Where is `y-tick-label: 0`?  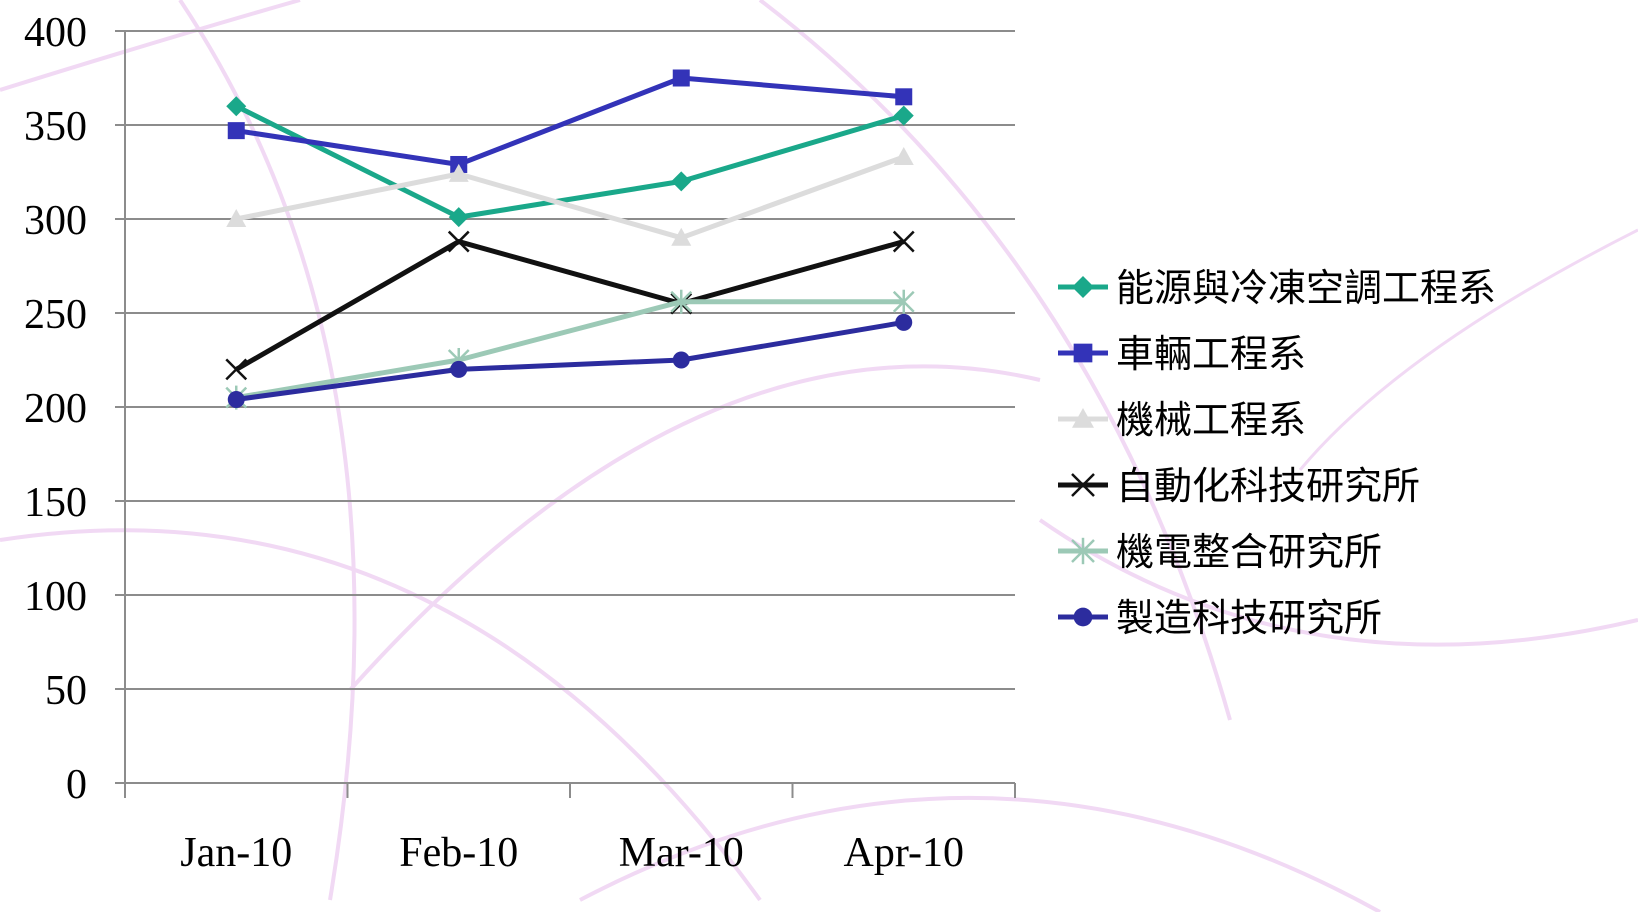 y-tick-label: 0 is located at coordinates (76, 785).